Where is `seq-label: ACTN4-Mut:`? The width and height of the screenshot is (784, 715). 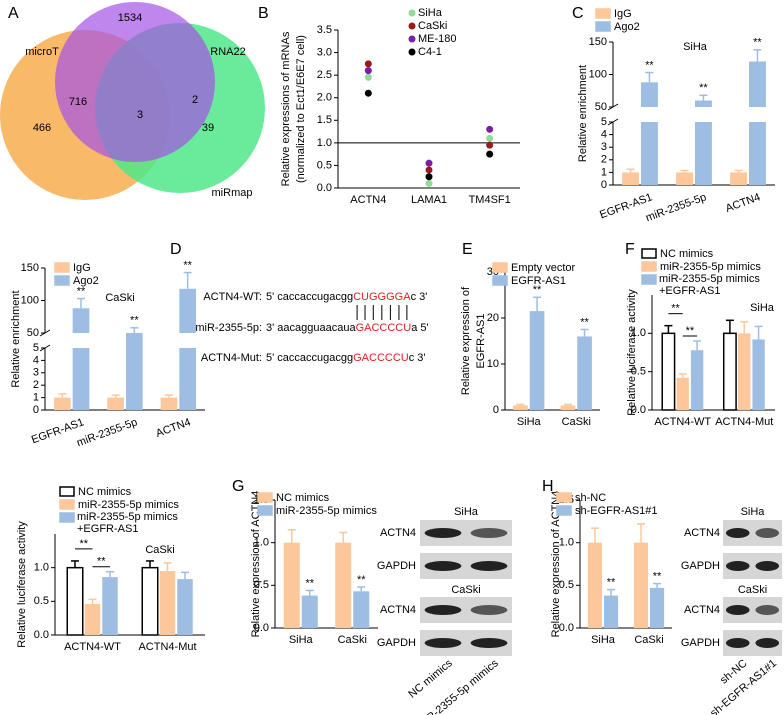
seq-label: ACTN4-Mut: is located at coordinates (231, 358).